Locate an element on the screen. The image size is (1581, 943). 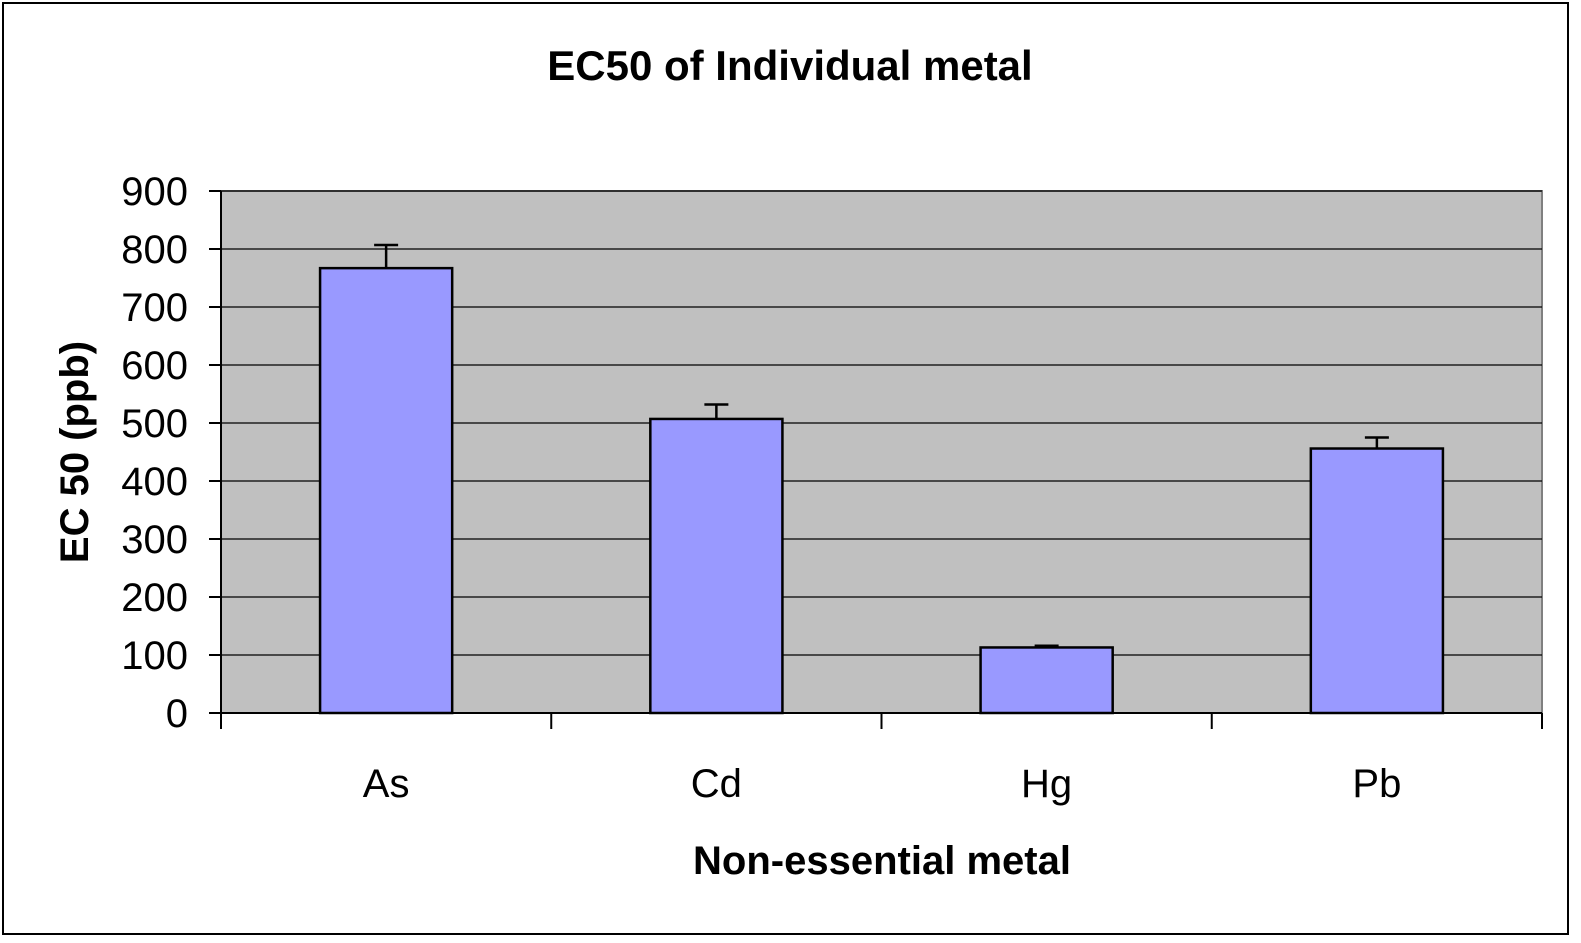
x-axis-title: Non-essential metal is located at coordinates (882, 861).